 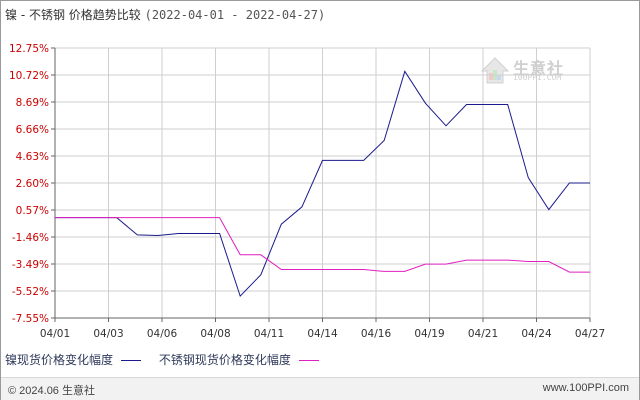 What do you see at coordinates (537, 77) in the screenshot?
I see `watermark-url: 100PPI.COM` at bounding box center [537, 77].